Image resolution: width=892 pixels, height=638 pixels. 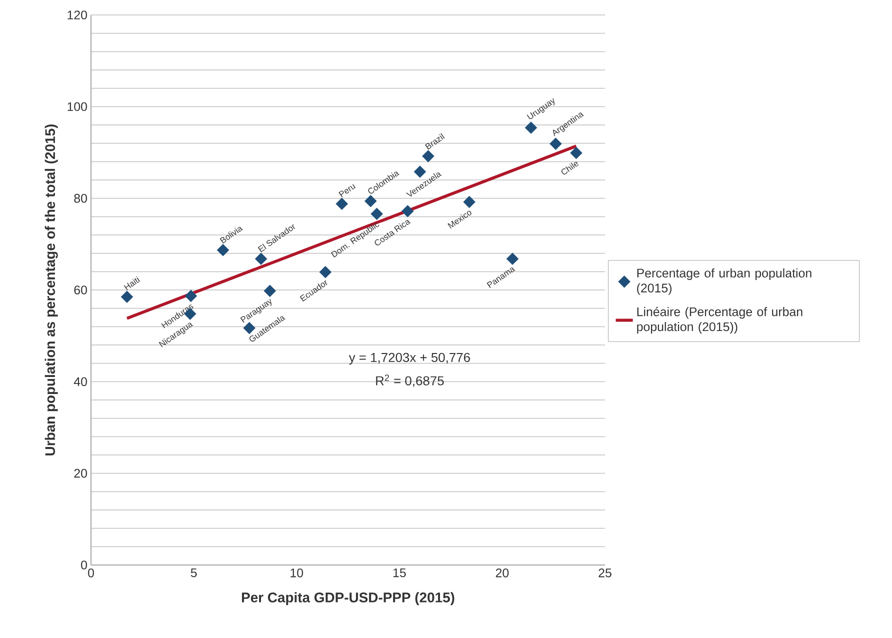 I want to click on y-tick-label: 80, so click(x=80, y=198).